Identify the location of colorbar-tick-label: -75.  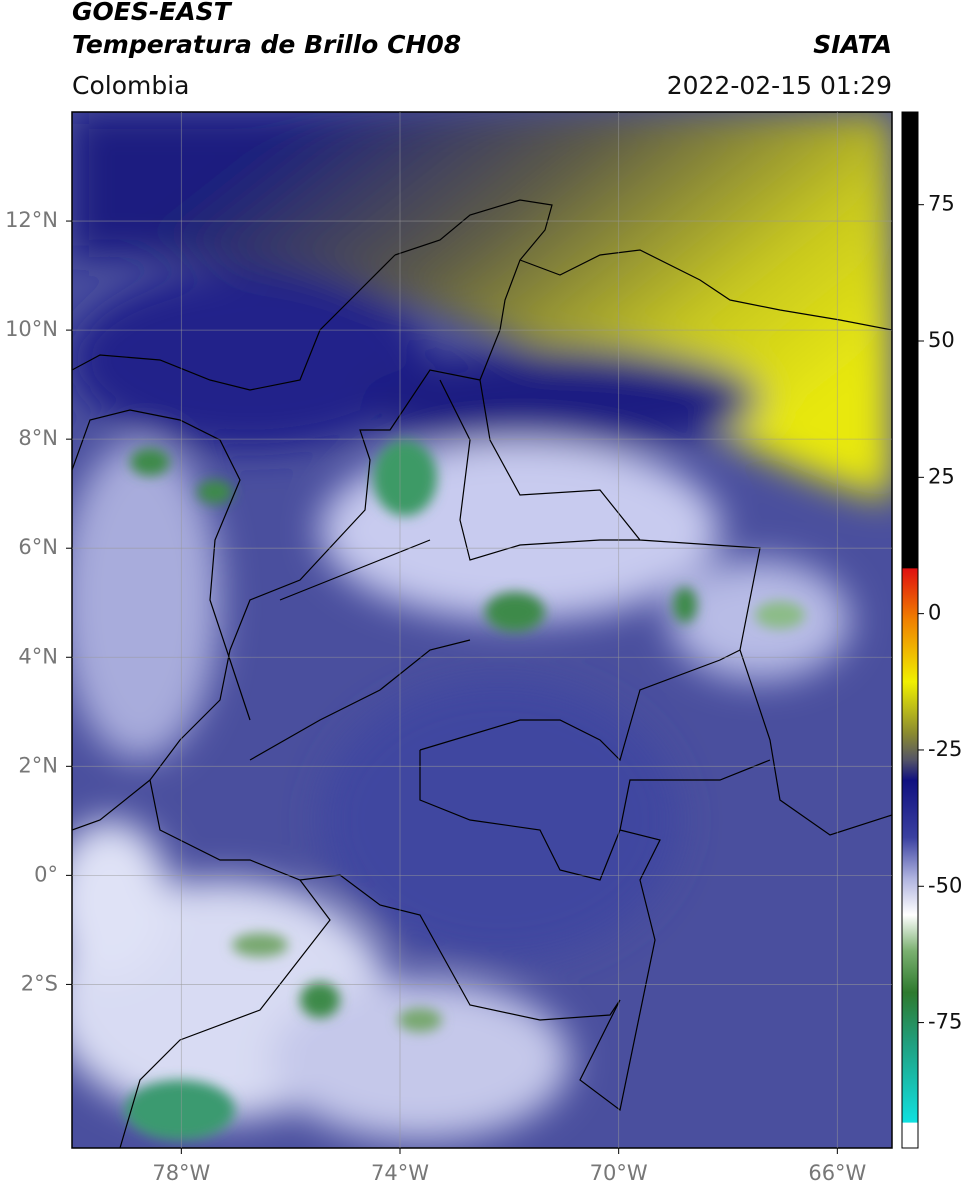
(945, 1022).